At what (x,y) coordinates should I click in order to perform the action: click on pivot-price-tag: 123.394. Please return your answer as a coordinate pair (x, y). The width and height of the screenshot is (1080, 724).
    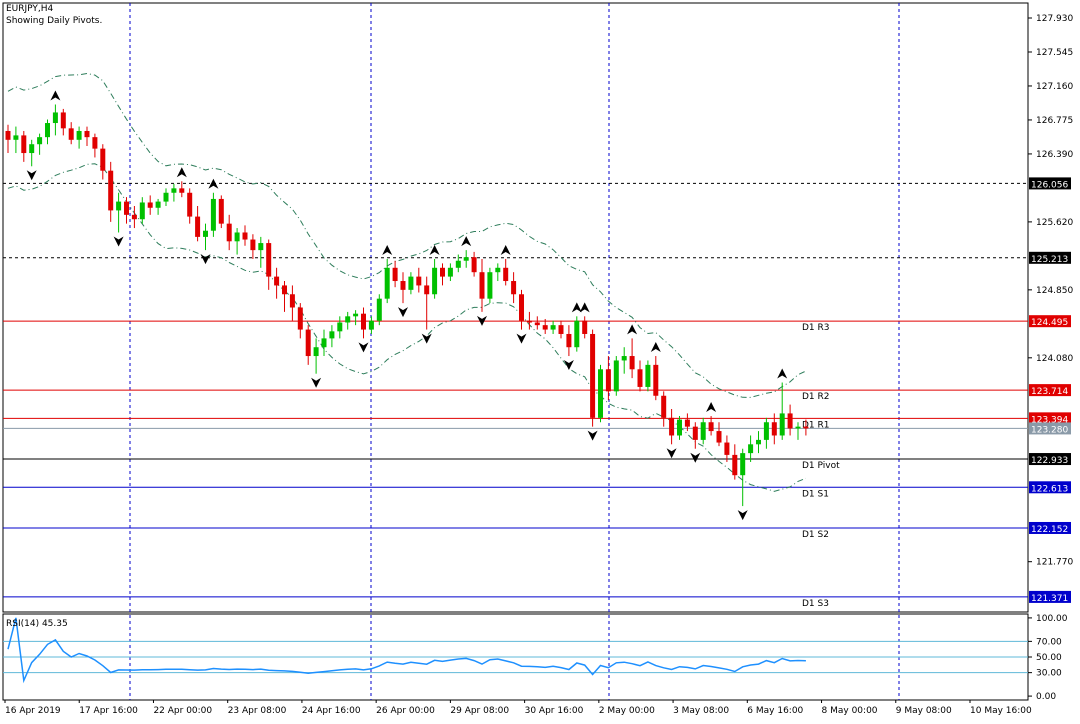
    Looking at the image, I should click on (1049, 420).